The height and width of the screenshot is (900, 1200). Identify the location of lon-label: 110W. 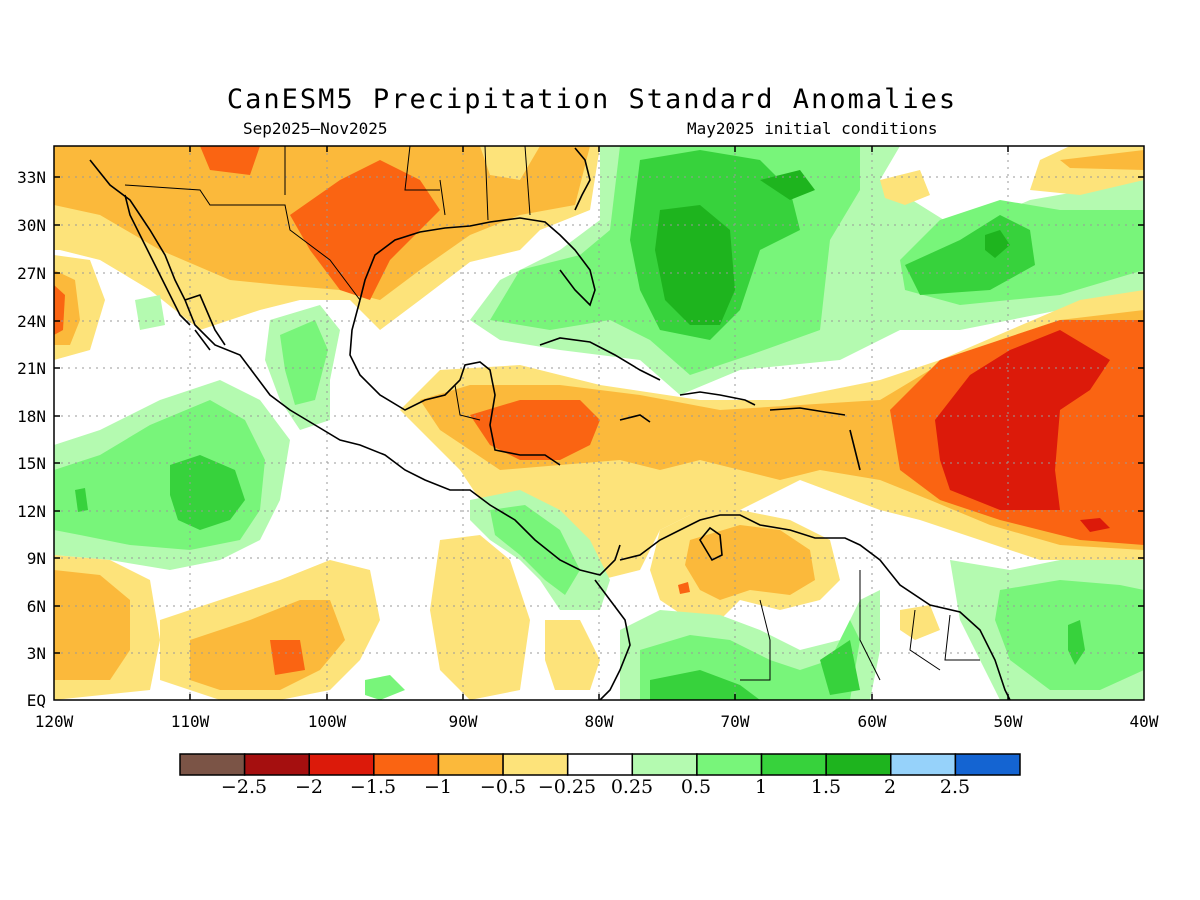
(190, 721).